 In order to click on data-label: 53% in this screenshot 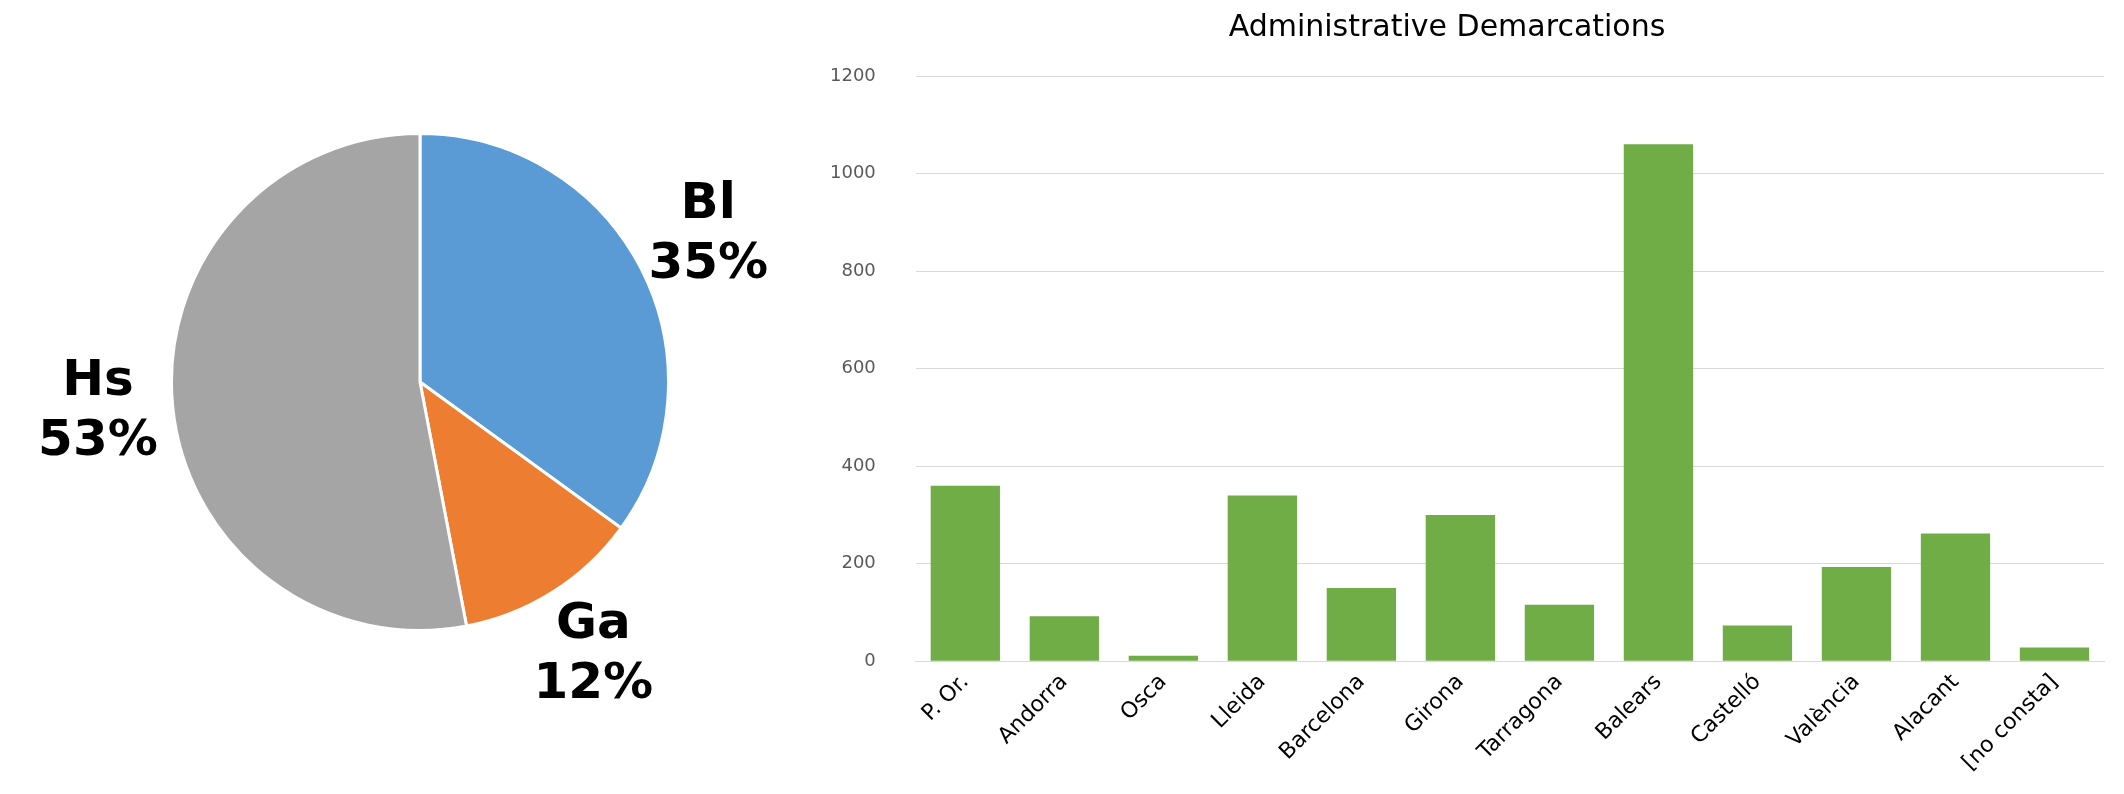, I will do `click(98, 438)`.